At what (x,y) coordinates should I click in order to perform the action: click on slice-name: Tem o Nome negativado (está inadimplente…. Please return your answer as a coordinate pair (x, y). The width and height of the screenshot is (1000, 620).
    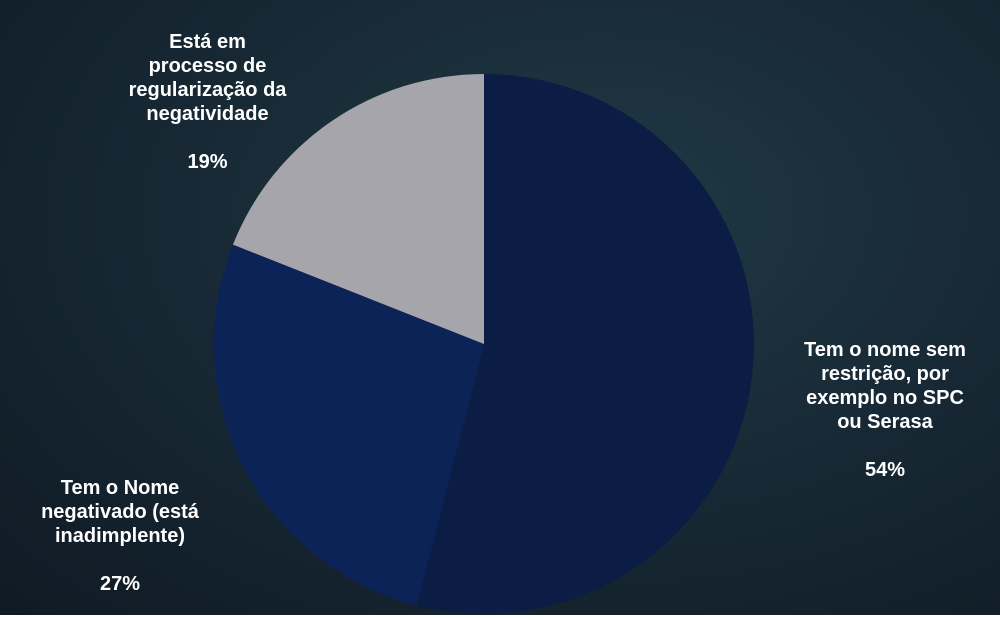
    Looking at the image, I should click on (120, 512).